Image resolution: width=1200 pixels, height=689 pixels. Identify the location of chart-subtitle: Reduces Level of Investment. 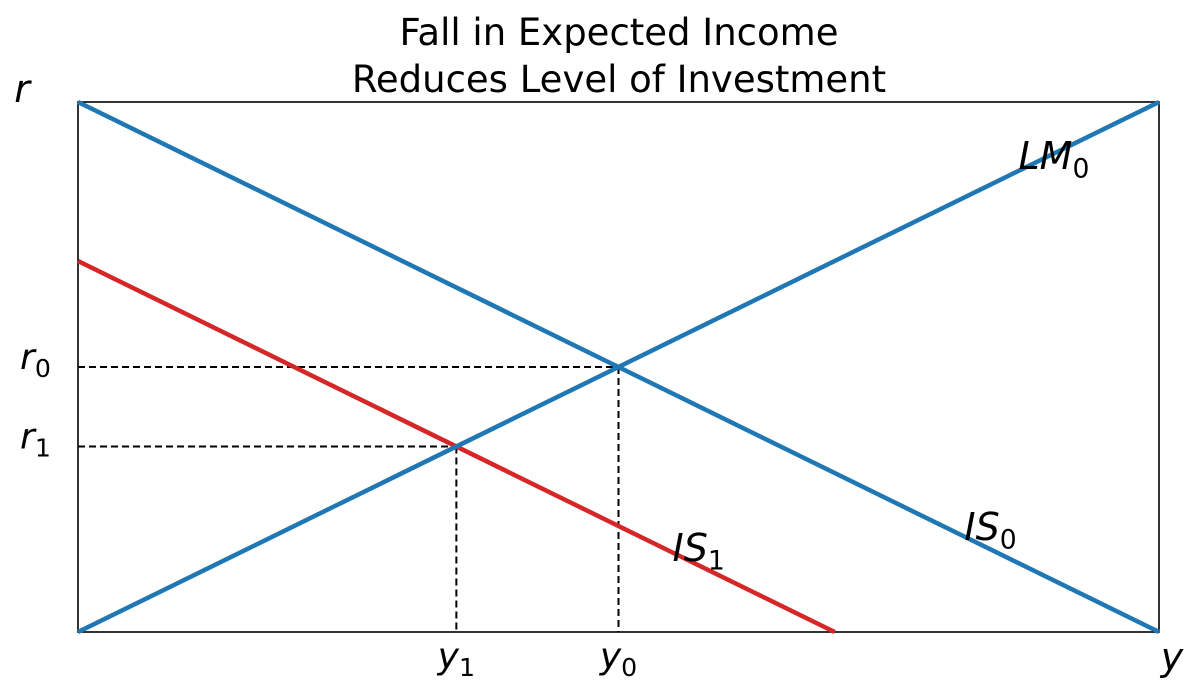
(619, 79).